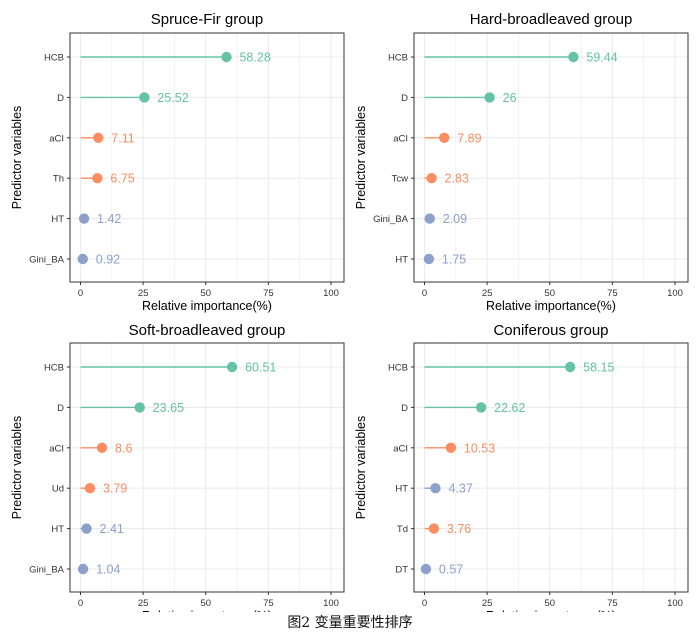 The image size is (700, 636). What do you see at coordinates (260, 368) in the screenshot?
I see `value-label: 60.51` at bounding box center [260, 368].